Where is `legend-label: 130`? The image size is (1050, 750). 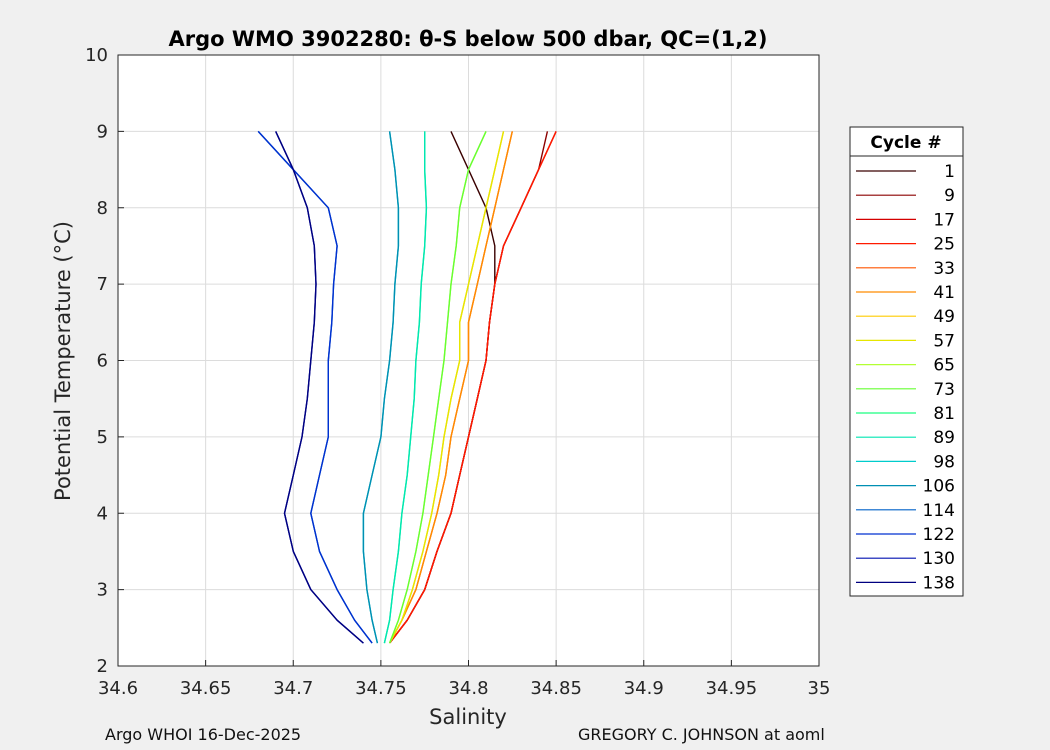
legend-label: 130 is located at coordinates (939, 559).